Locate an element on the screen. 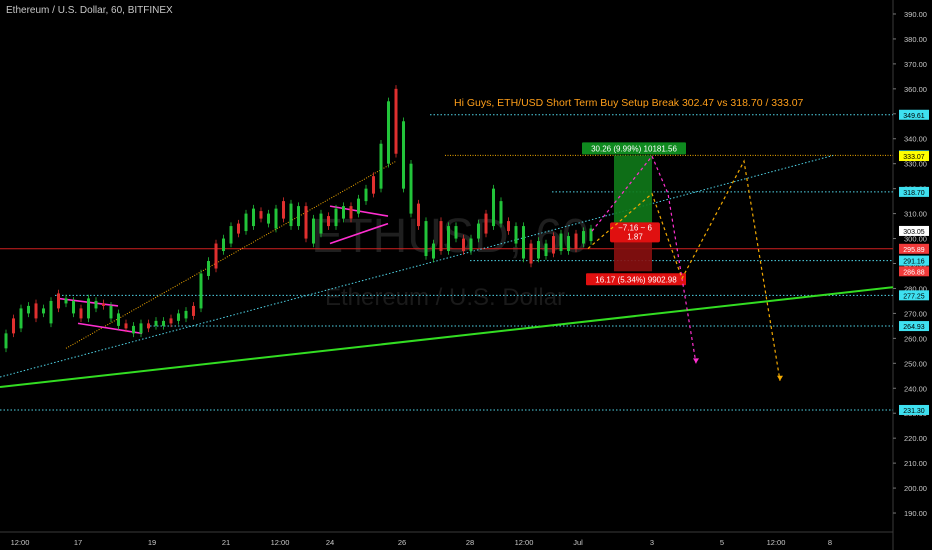  orange-path is located at coordinates (684, 270).